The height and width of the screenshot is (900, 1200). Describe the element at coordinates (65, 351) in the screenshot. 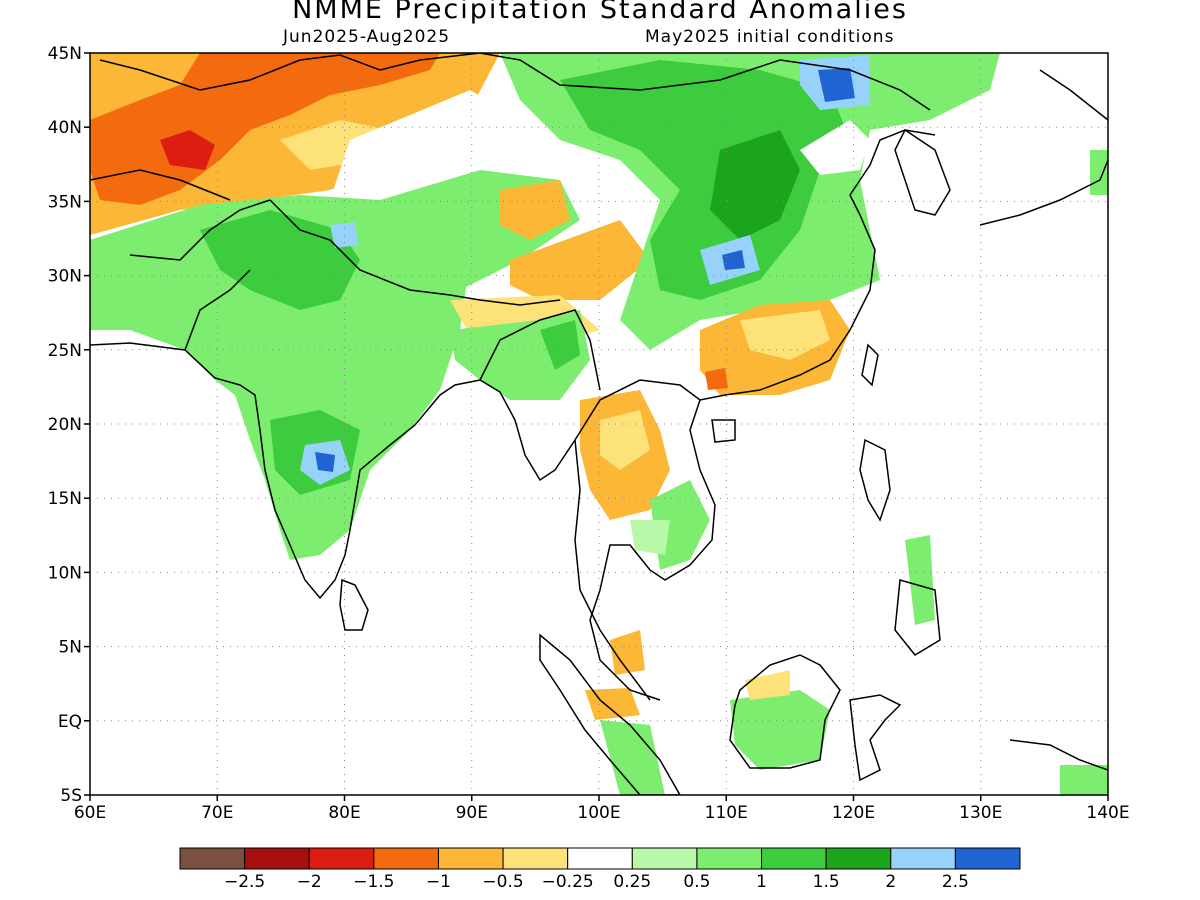

I see `lat-tick-label: 25N` at that location.